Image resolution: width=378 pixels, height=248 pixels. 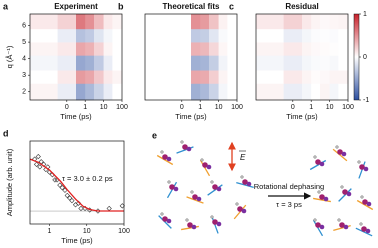 I want to click on y-axis-label: Amplitude (arb. unit), so click(x=9, y=182).